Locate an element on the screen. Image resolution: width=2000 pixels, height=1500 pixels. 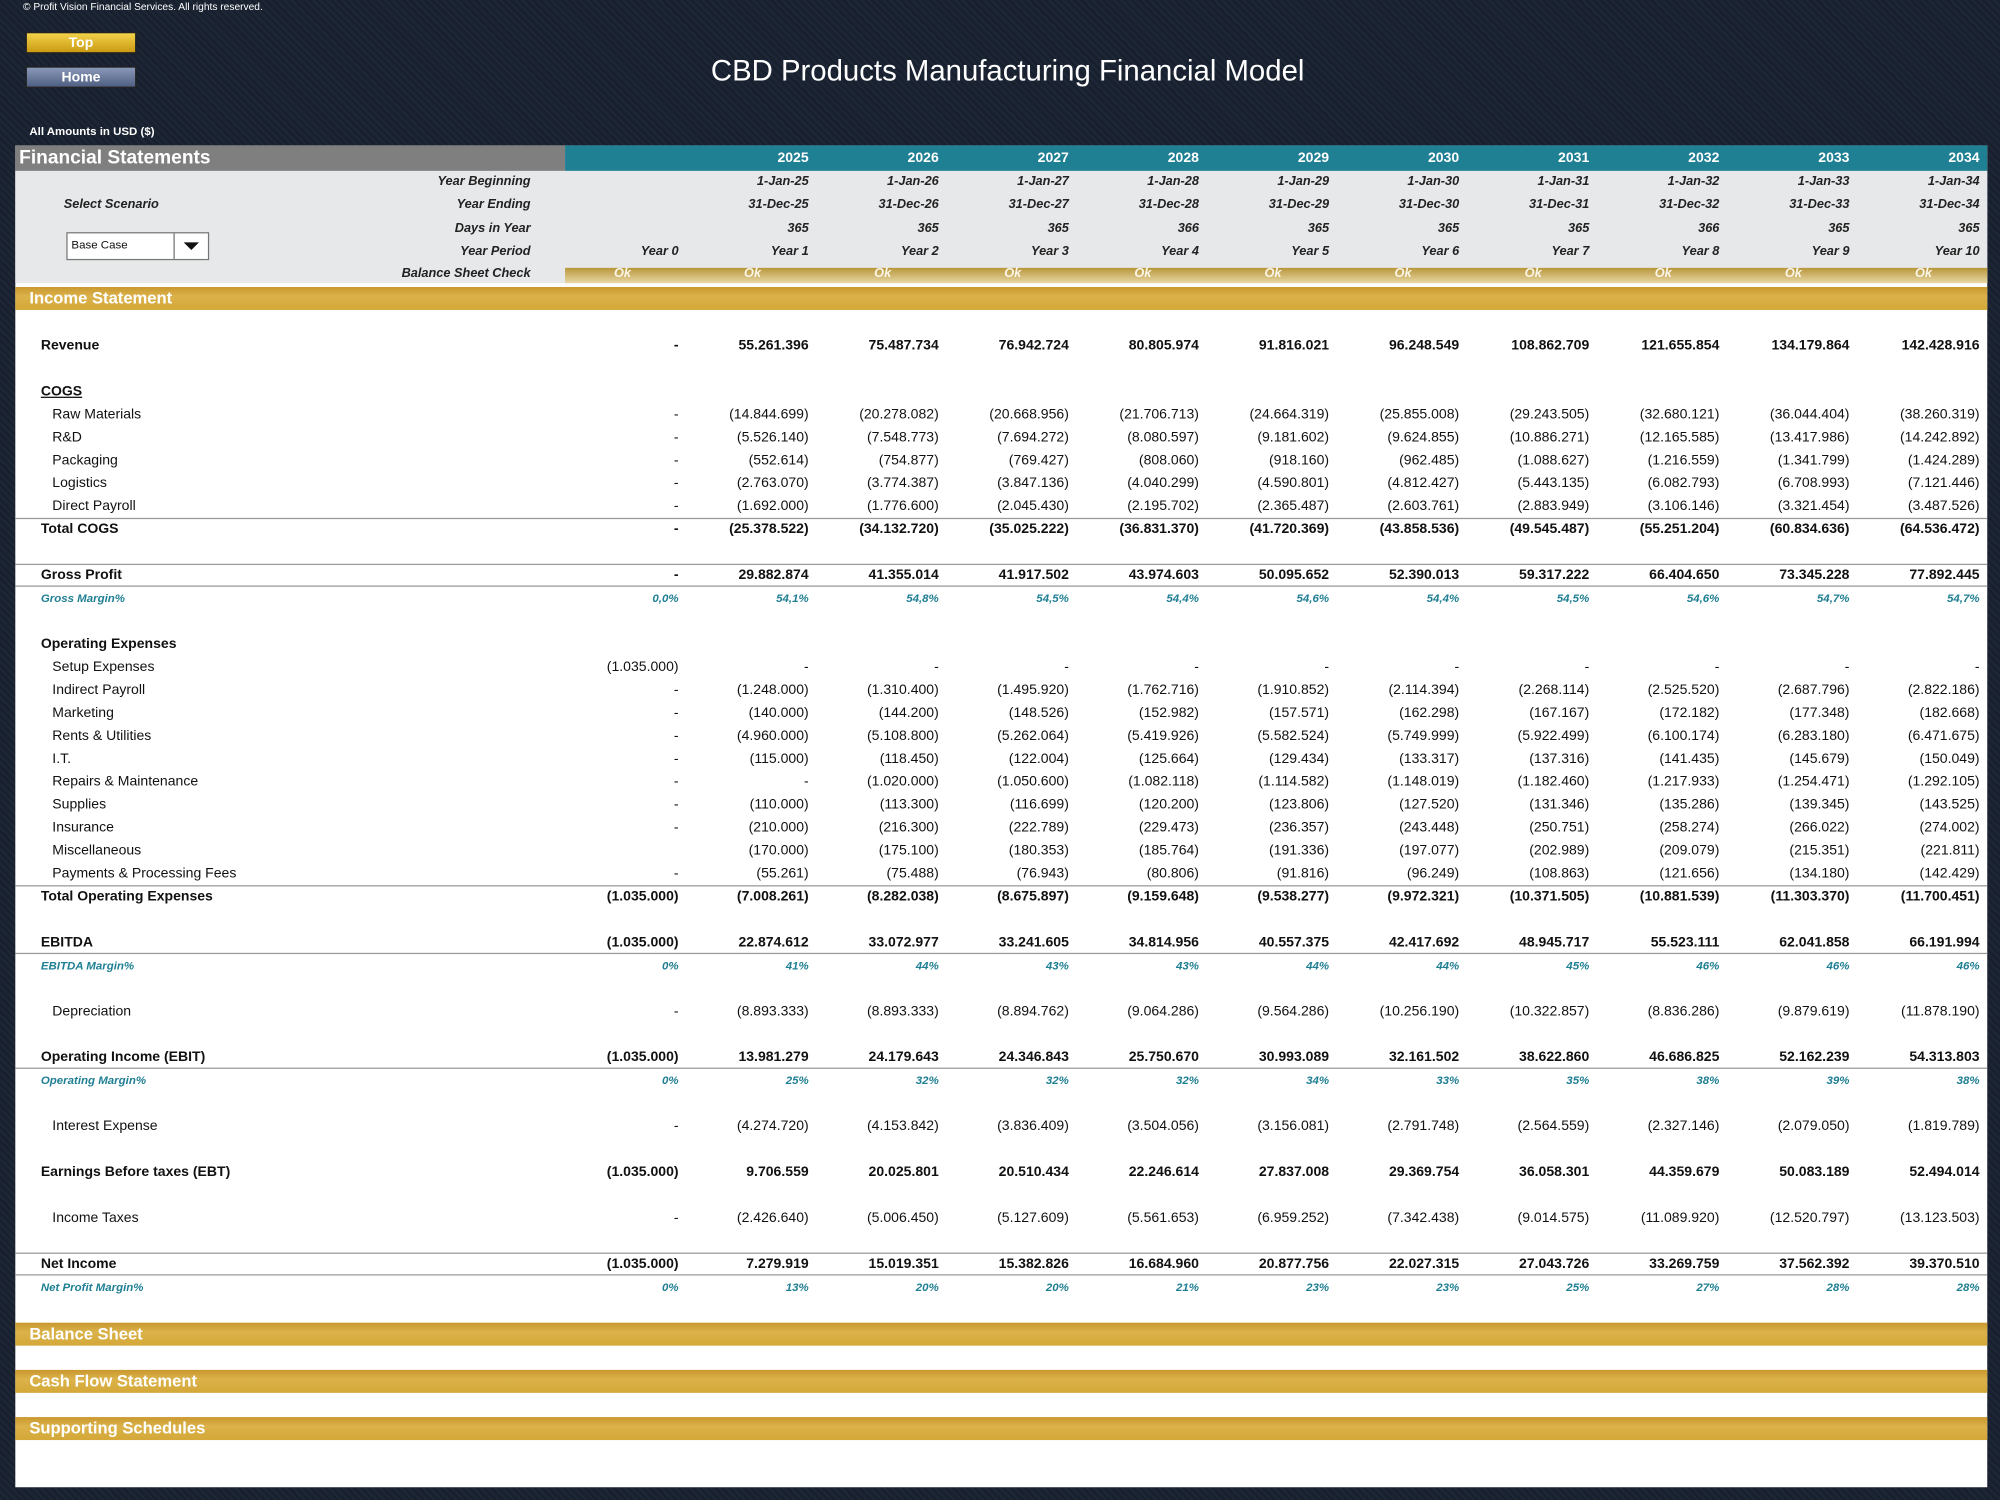
income-statement-bar: Income Statement is located at coordinates (1001, 298).